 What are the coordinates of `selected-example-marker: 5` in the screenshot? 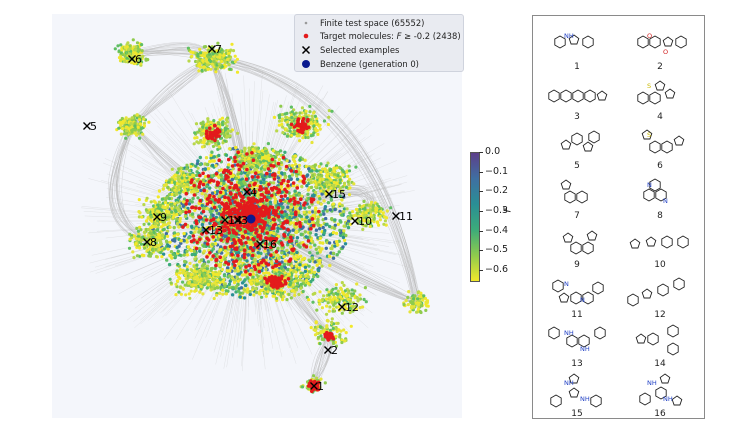 It's located at (90, 126).